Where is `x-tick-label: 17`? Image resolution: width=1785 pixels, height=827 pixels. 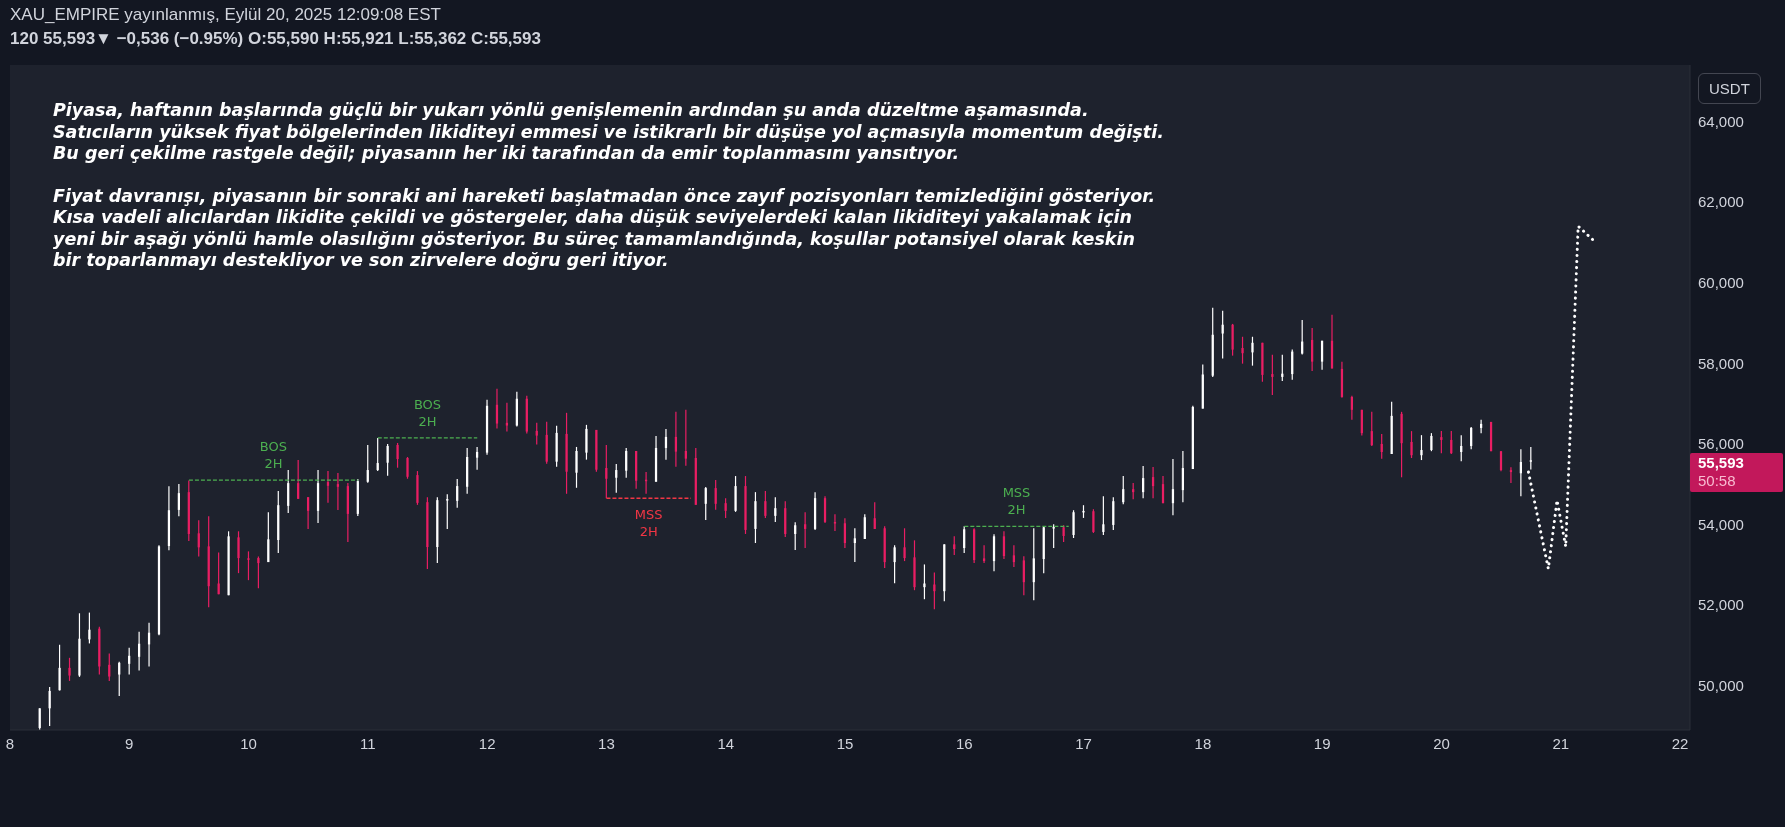
x-tick-label: 17 is located at coordinates (1083, 743).